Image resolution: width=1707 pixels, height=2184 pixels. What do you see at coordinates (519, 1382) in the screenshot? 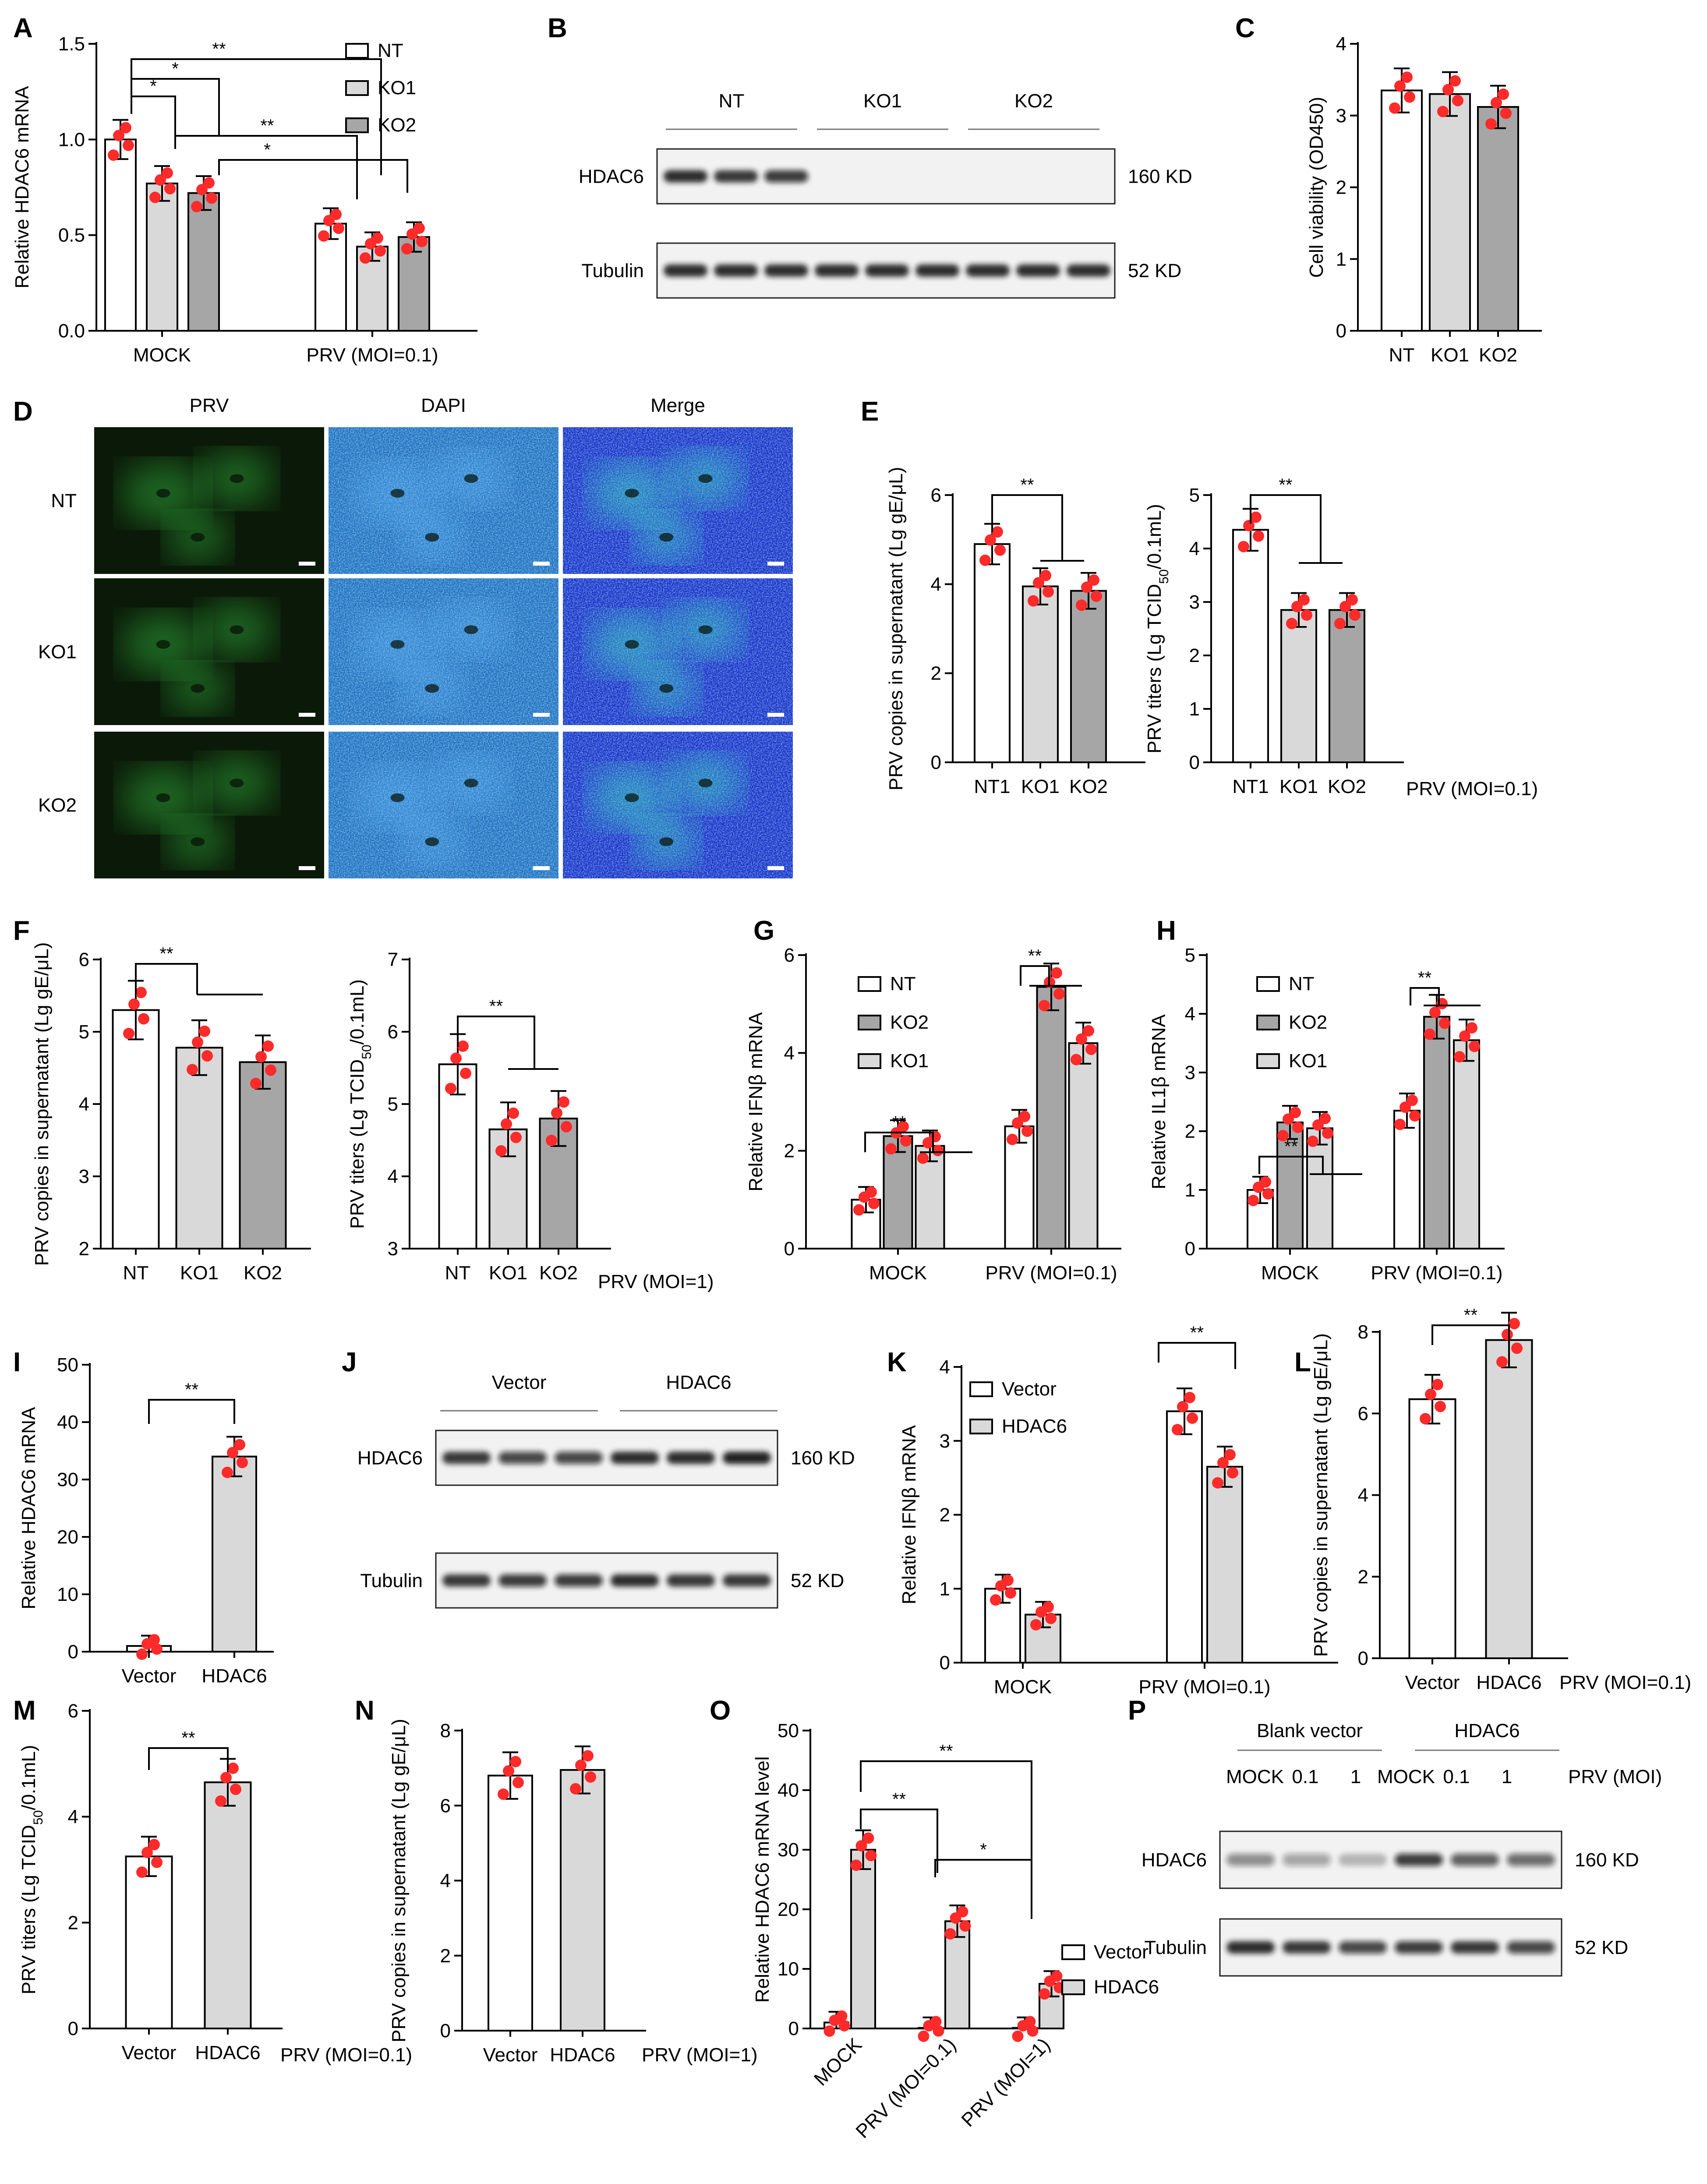
I see `blot-lane-label: Vector` at bounding box center [519, 1382].